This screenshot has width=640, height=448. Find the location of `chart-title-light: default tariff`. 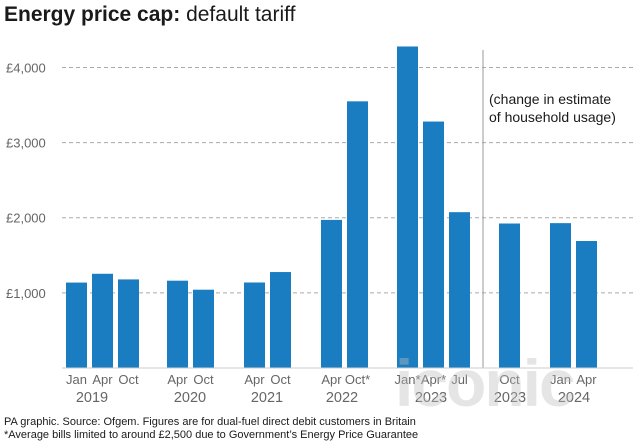

chart-title-light: default tariff is located at coordinates (241, 14).